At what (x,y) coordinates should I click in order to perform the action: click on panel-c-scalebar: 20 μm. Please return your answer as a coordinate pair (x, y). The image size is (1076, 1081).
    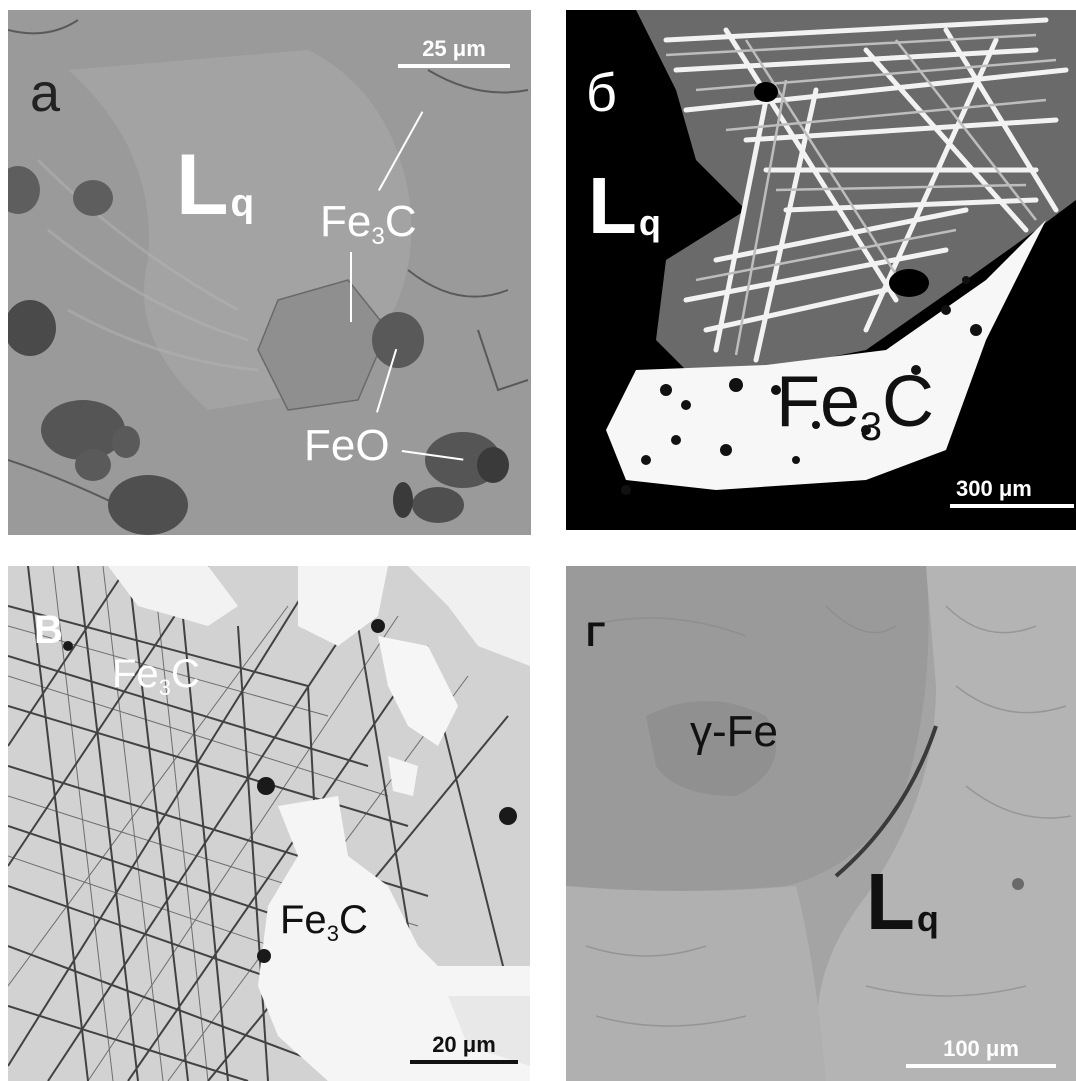
    Looking at the image, I should click on (464, 1048).